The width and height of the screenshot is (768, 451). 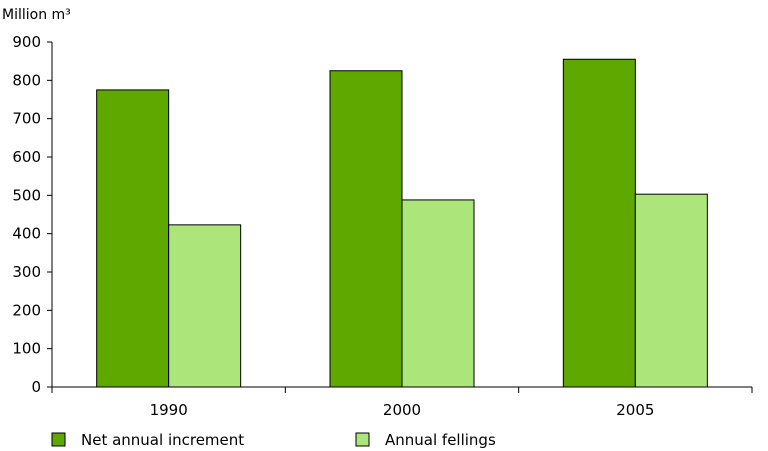 I want to click on bar-net-annual-increment-2005, so click(x=599, y=223).